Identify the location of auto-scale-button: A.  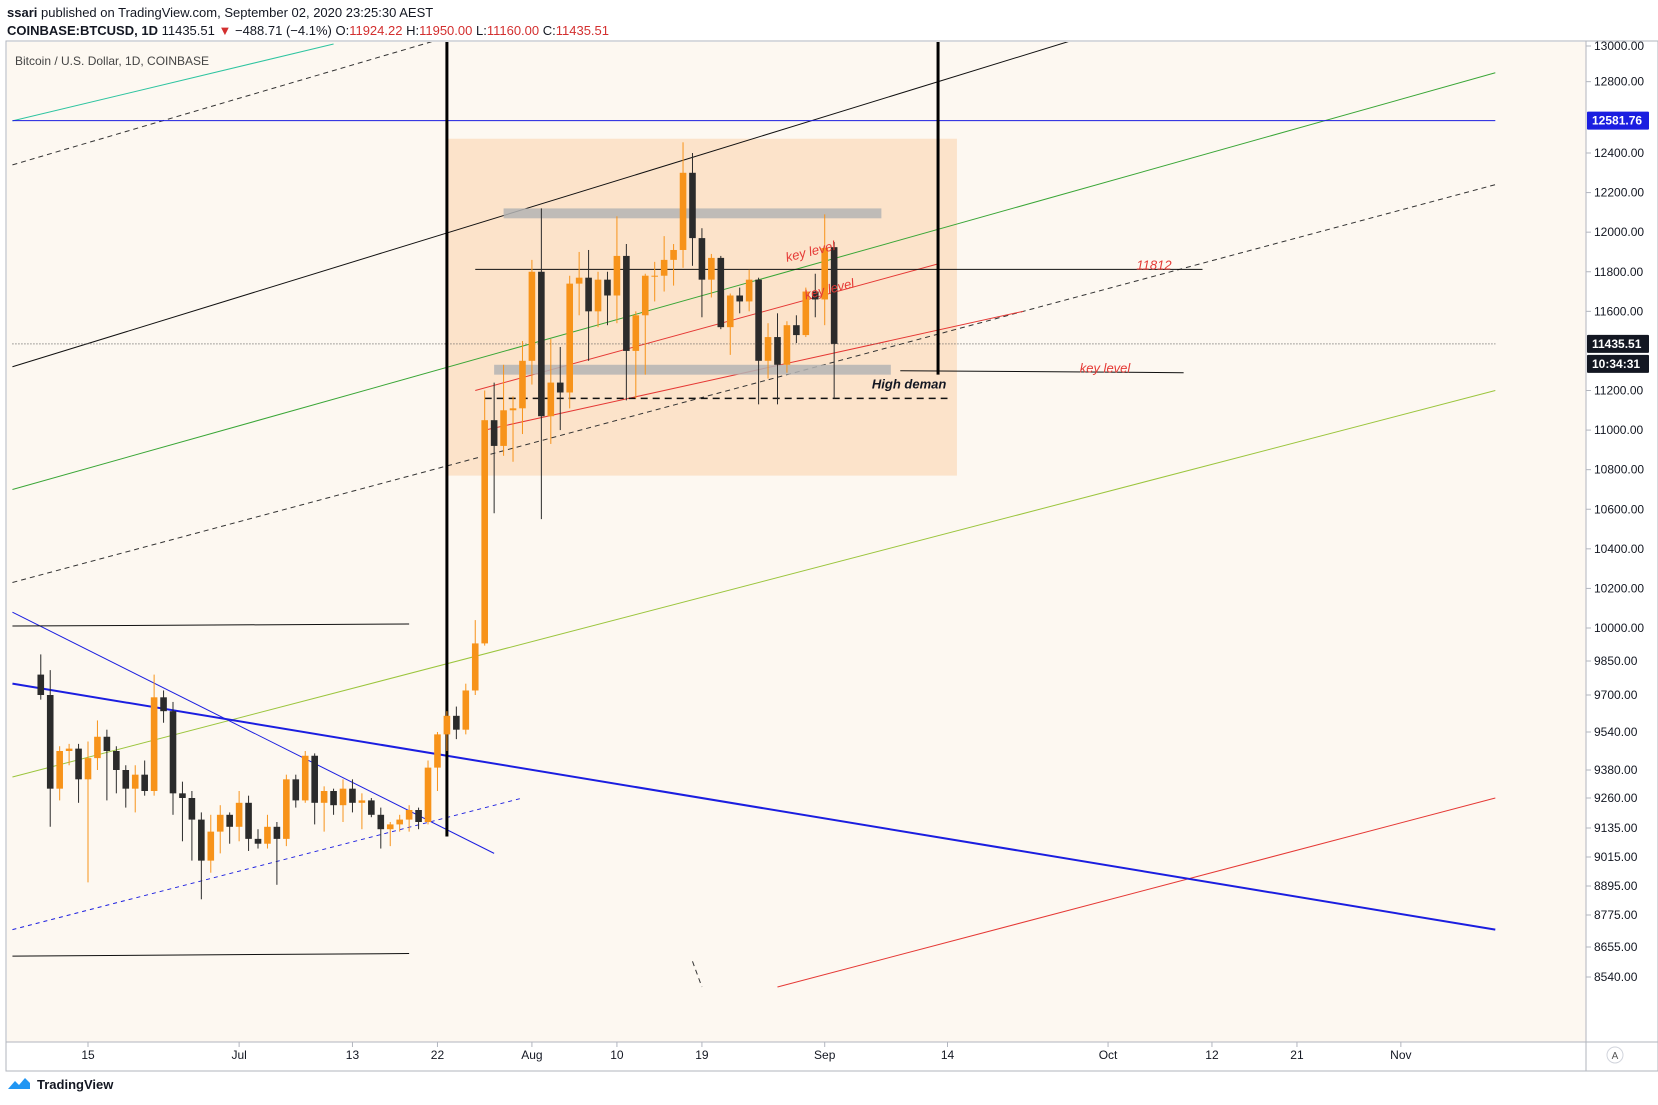
(1615, 1055).